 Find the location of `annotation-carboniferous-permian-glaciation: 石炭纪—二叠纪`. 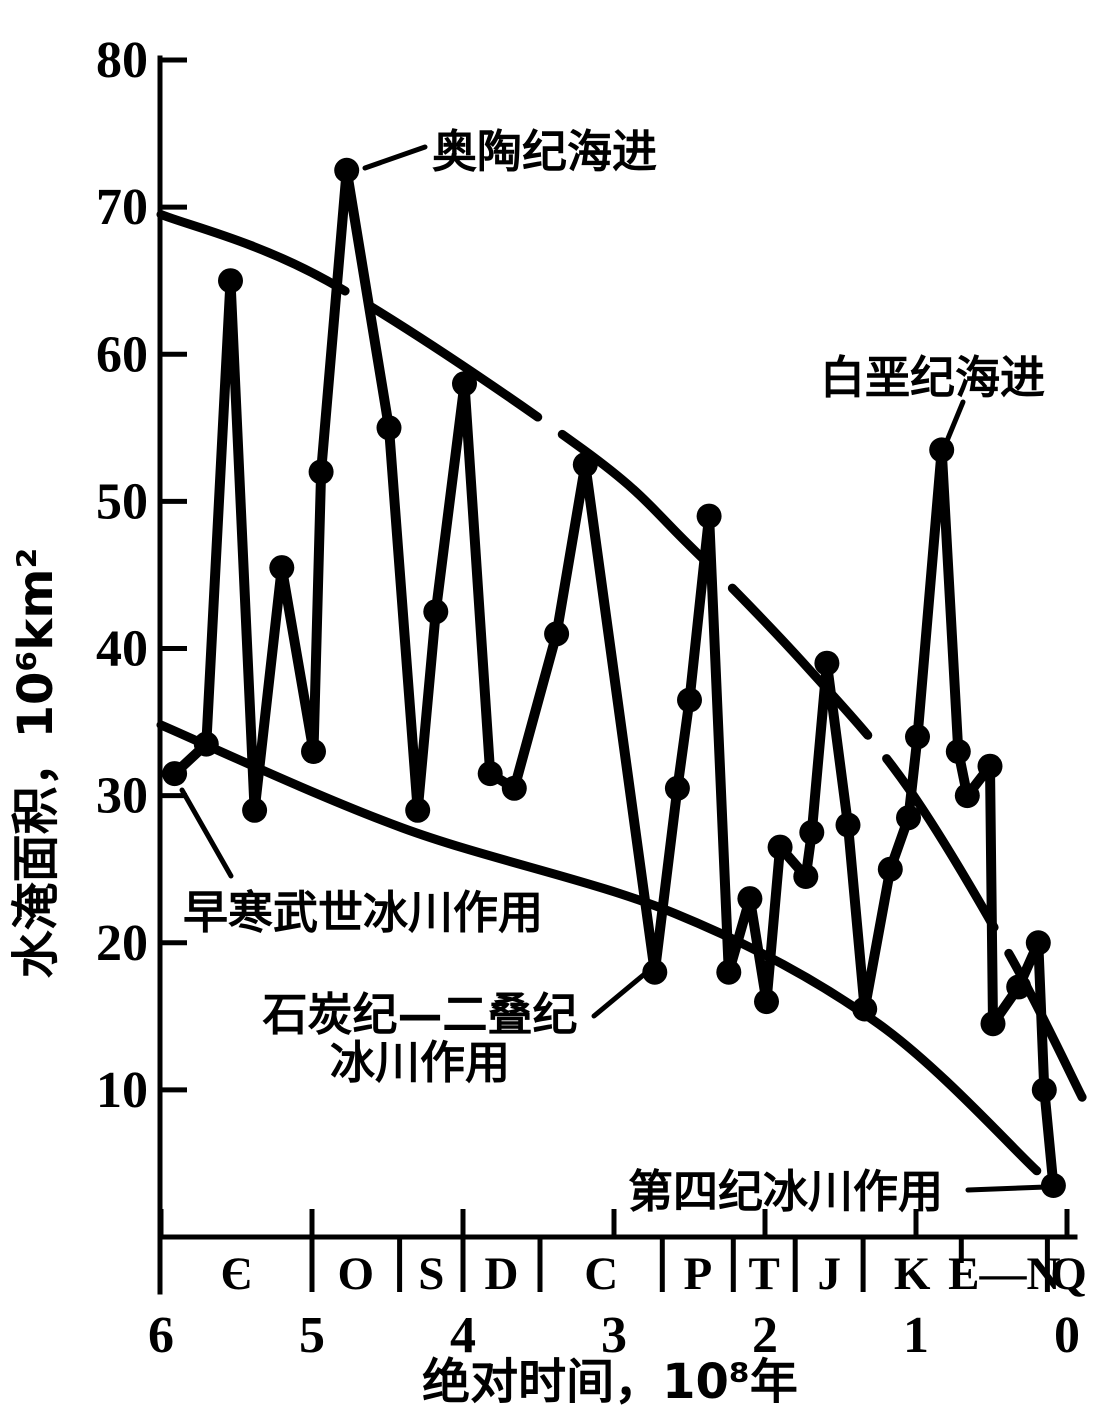

annotation-carboniferous-permian-glaciation: 石炭纪—二叠纪 is located at coordinates (419, 1014).